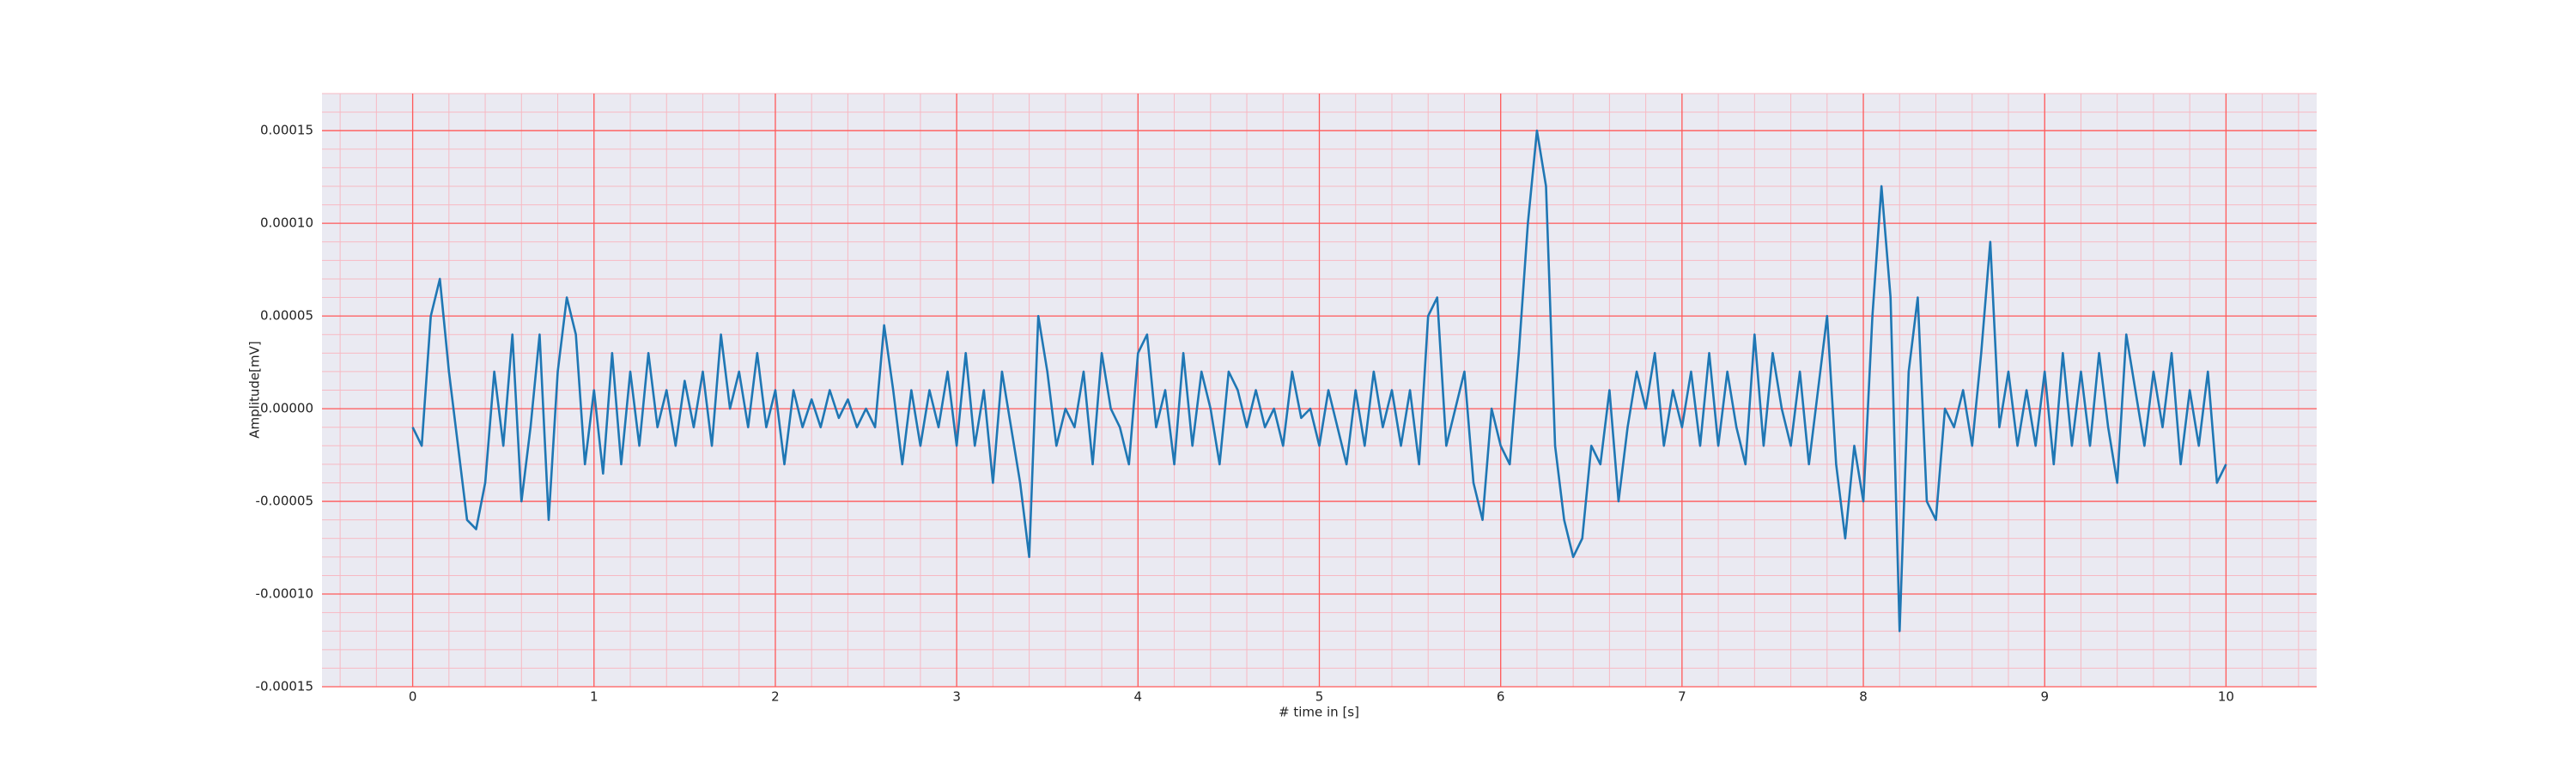 This screenshot has width=2576, height=776. I want to click on y-tick-label: 0.00000, so click(286, 408).